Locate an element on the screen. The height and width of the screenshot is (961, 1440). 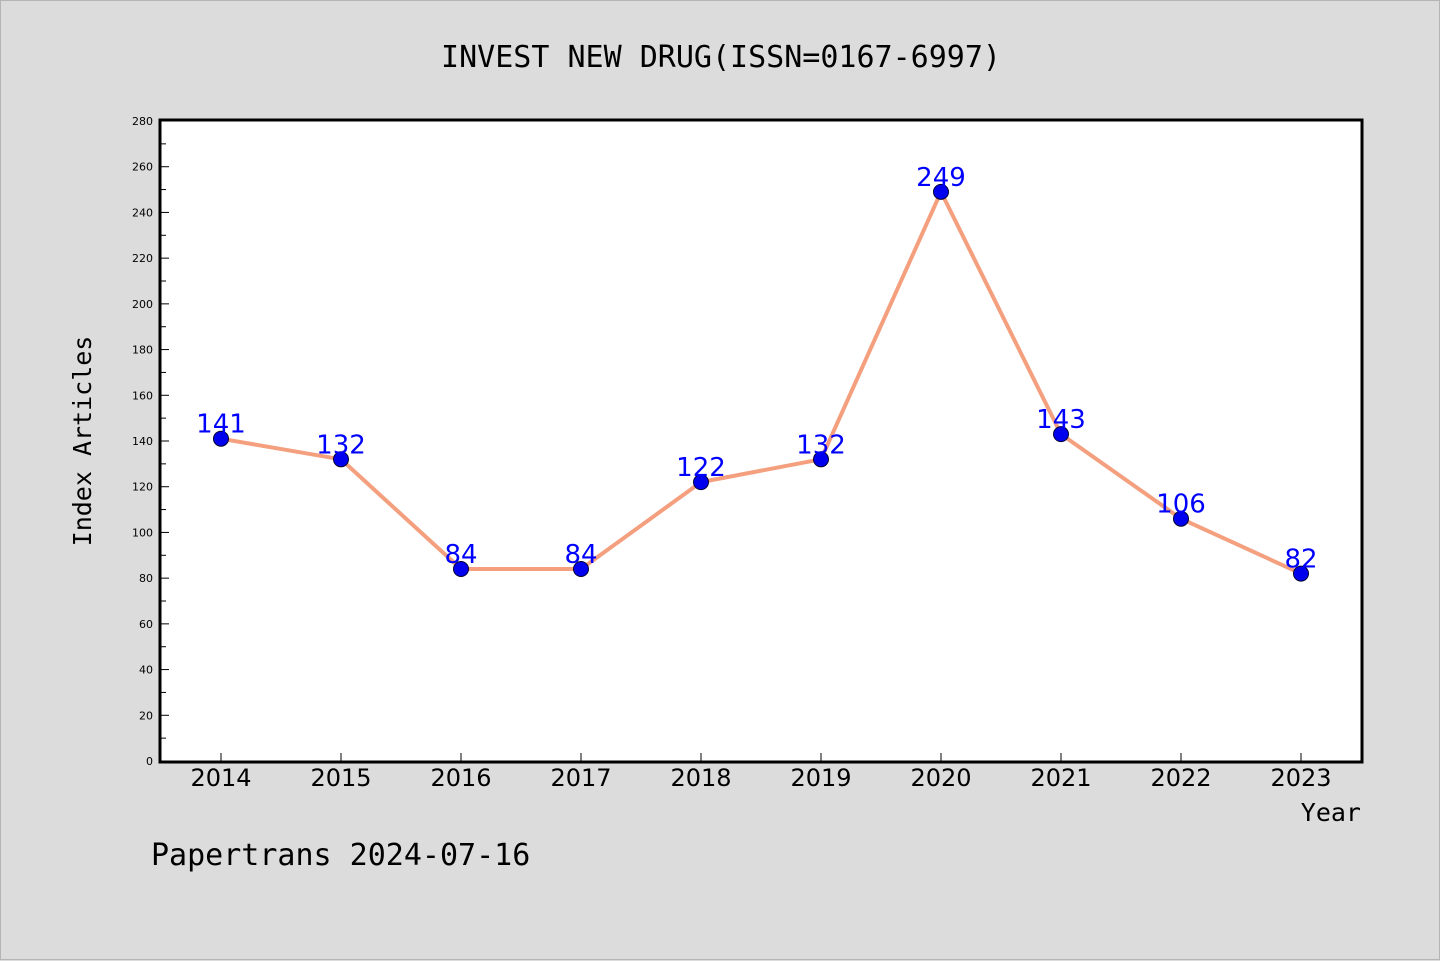
y-tick-label: 240 is located at coordinates (142, 212).